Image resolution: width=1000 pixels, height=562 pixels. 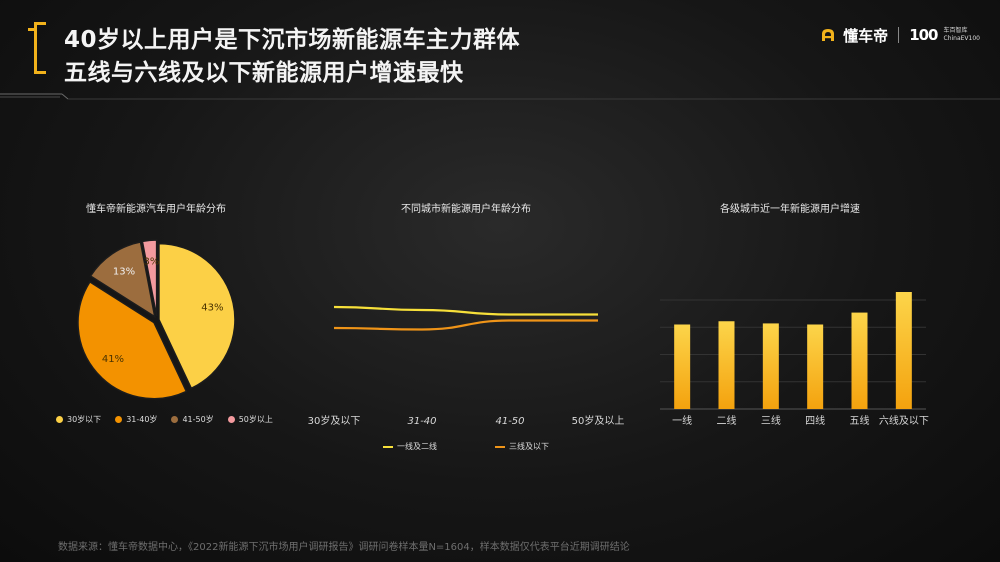 I want to click on line-x-tick-label-2: 41-50, so click(x=509, y=421).